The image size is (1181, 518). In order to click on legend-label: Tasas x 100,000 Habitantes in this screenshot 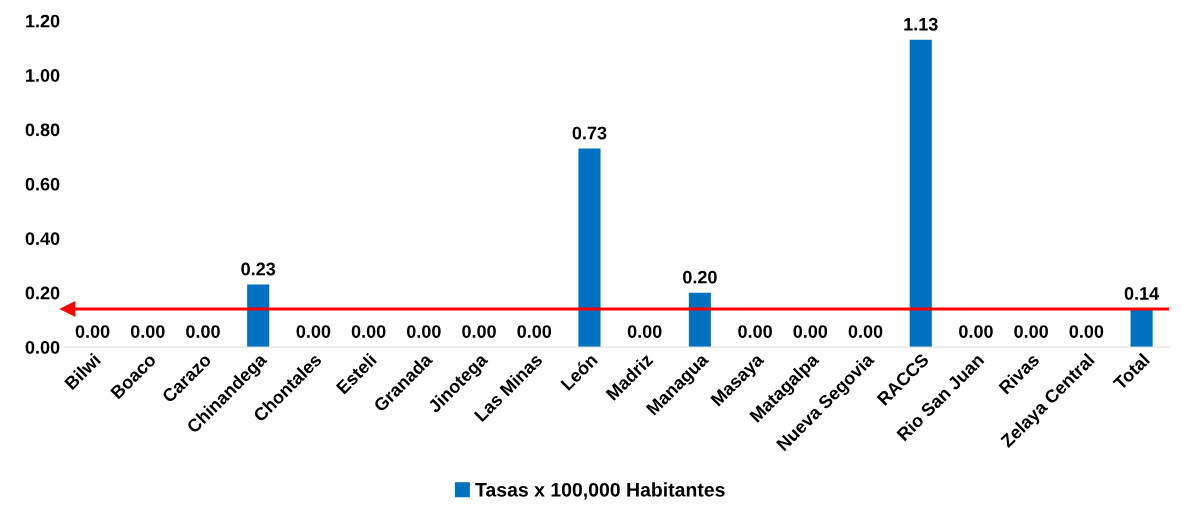, I will do `click(600, 491)`.